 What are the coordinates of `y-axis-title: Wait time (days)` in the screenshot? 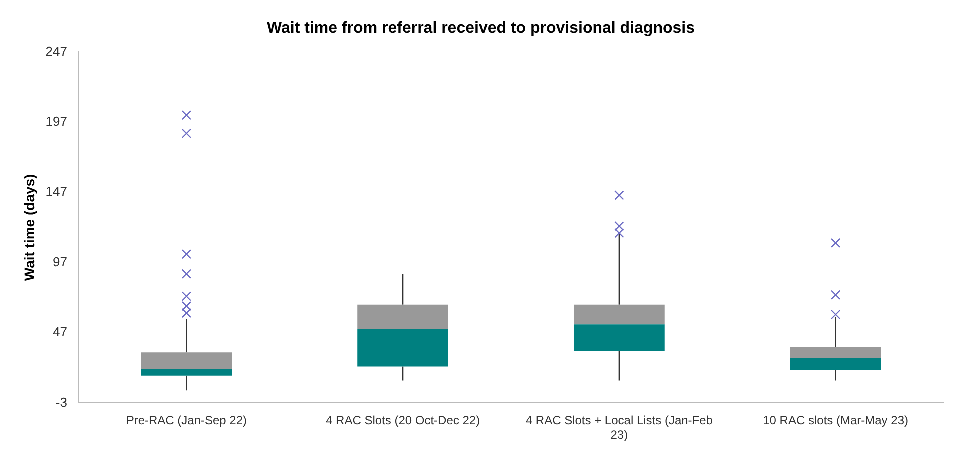 It's located at (29, 228).